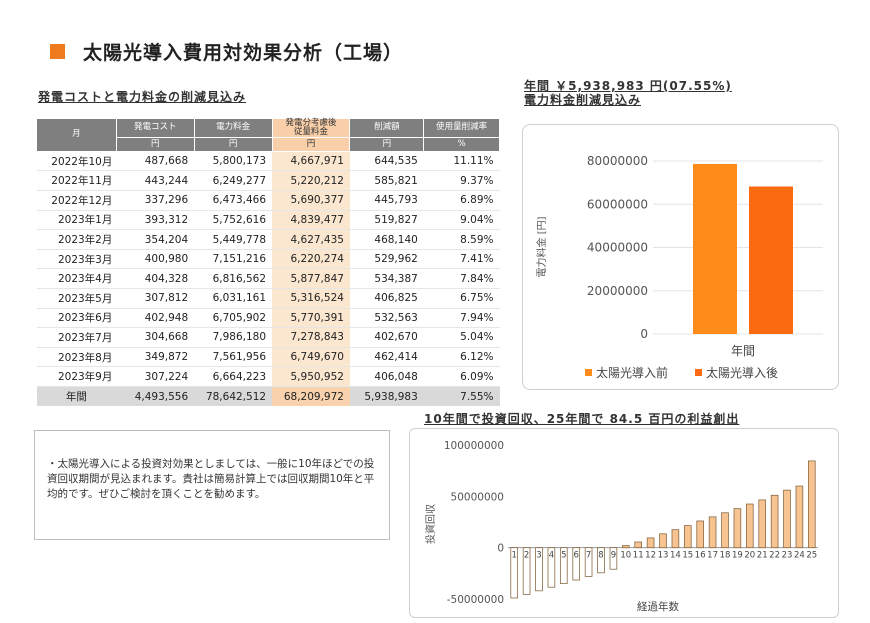 Image resolution: width=870 pixels, height=623 pixels. Describe the element at coordinates (155, 181) in the screenshot. I see `cell-value: 443,244` at that location.